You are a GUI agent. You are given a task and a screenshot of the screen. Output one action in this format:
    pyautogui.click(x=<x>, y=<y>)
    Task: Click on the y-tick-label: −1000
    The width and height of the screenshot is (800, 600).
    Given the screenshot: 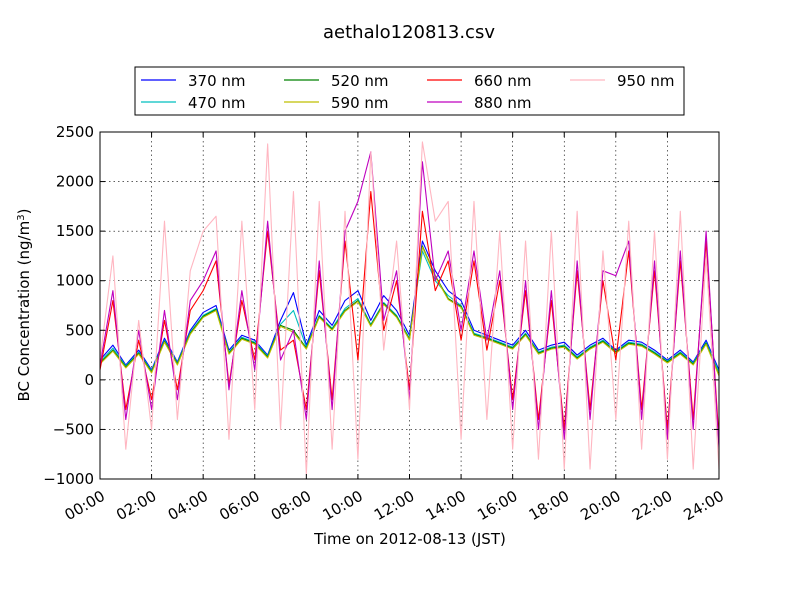 What is the action you would take?
    pyautogui.click(x=68, y=479)
    